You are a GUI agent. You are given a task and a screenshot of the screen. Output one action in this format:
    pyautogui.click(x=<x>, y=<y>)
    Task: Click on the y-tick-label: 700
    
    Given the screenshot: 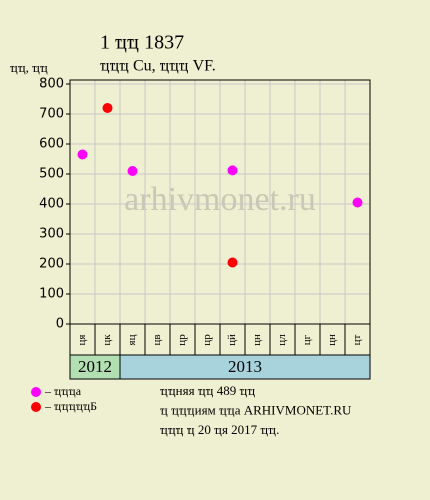 What is the action you would take?
    pyautogui.click(x=51, y=114)
    